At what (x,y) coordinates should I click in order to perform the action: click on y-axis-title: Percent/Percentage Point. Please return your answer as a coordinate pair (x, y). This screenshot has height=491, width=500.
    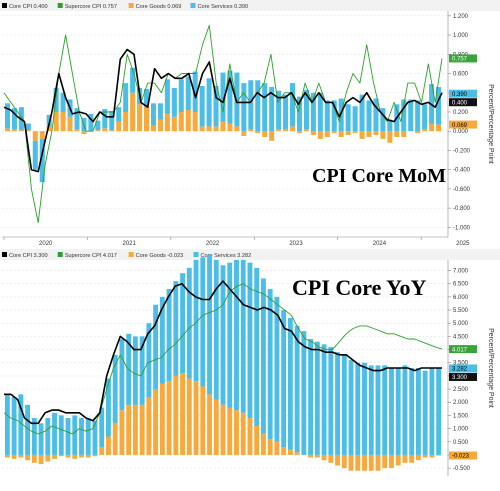
    Looking at the image, I should click on (490, 368).